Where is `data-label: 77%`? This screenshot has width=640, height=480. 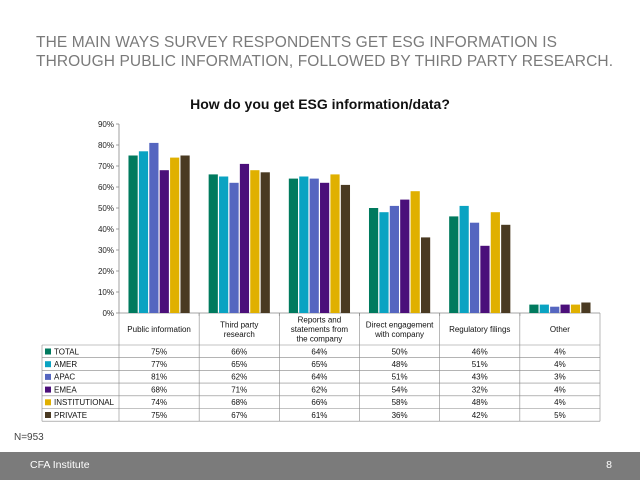
data-label: 77% is located at coordinates (159, 364).